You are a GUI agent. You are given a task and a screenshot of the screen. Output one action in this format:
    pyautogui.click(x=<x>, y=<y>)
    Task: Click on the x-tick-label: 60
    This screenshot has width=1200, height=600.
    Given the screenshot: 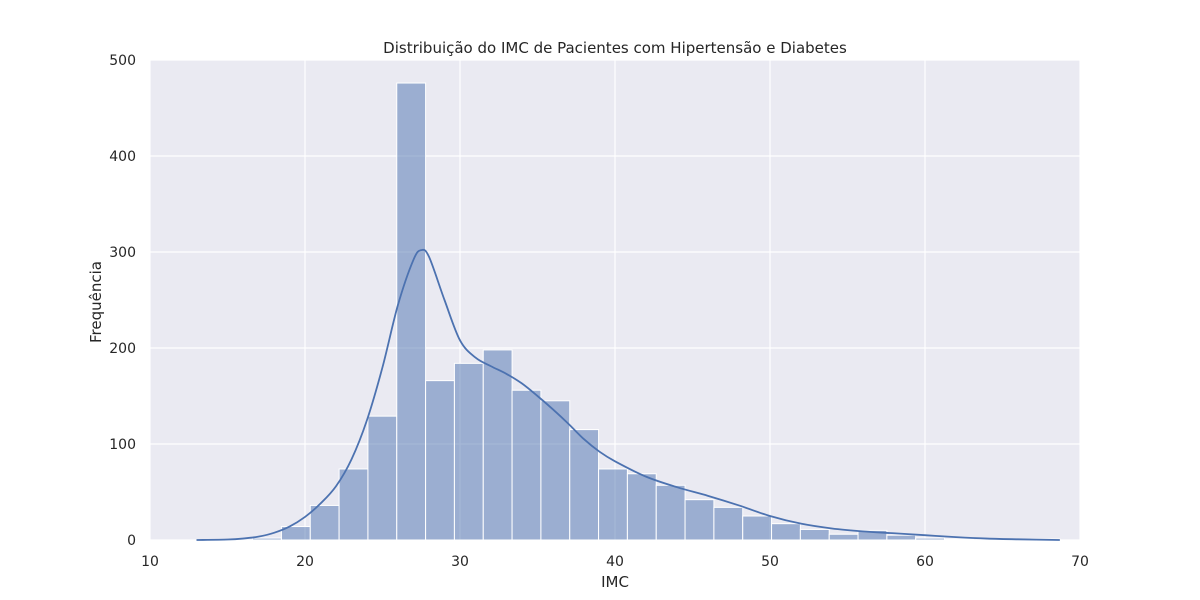 What is the action you would take?
    pyautogui.click(x=925, y=562)
    